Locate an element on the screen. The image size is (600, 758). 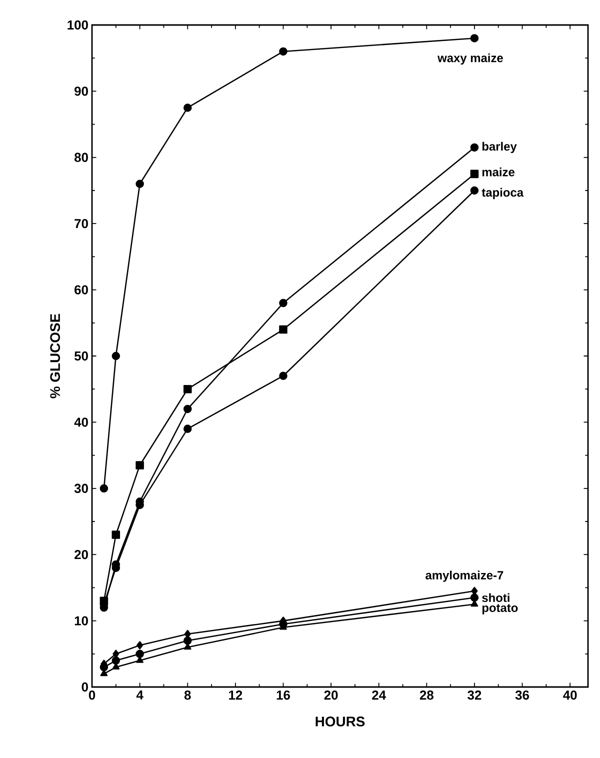
series-label: shoti is located at coordinates (496, 597).